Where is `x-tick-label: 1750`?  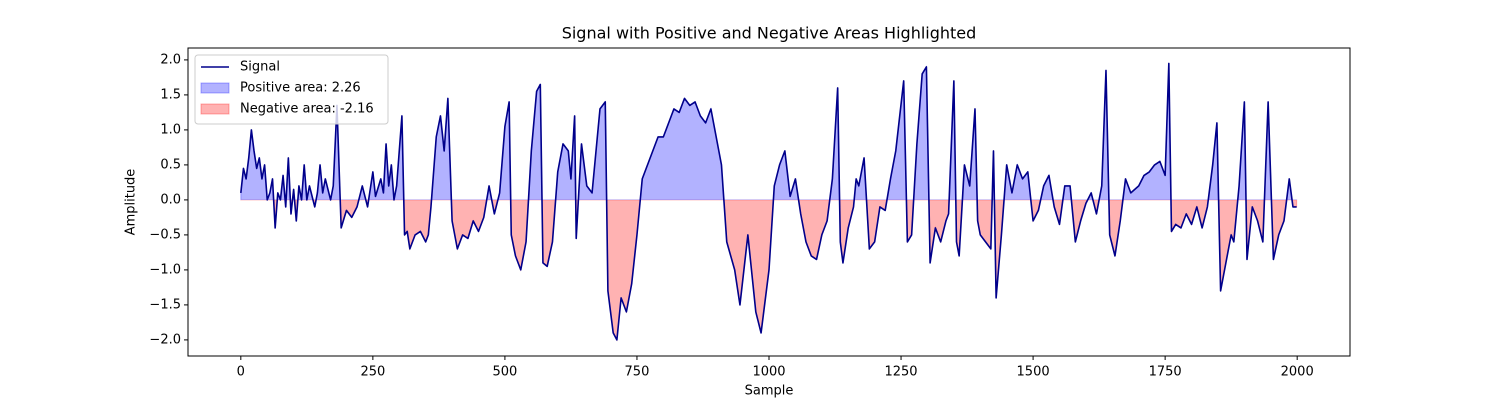 x-tick-label: 1750 is located at coordinates (1165, 372).